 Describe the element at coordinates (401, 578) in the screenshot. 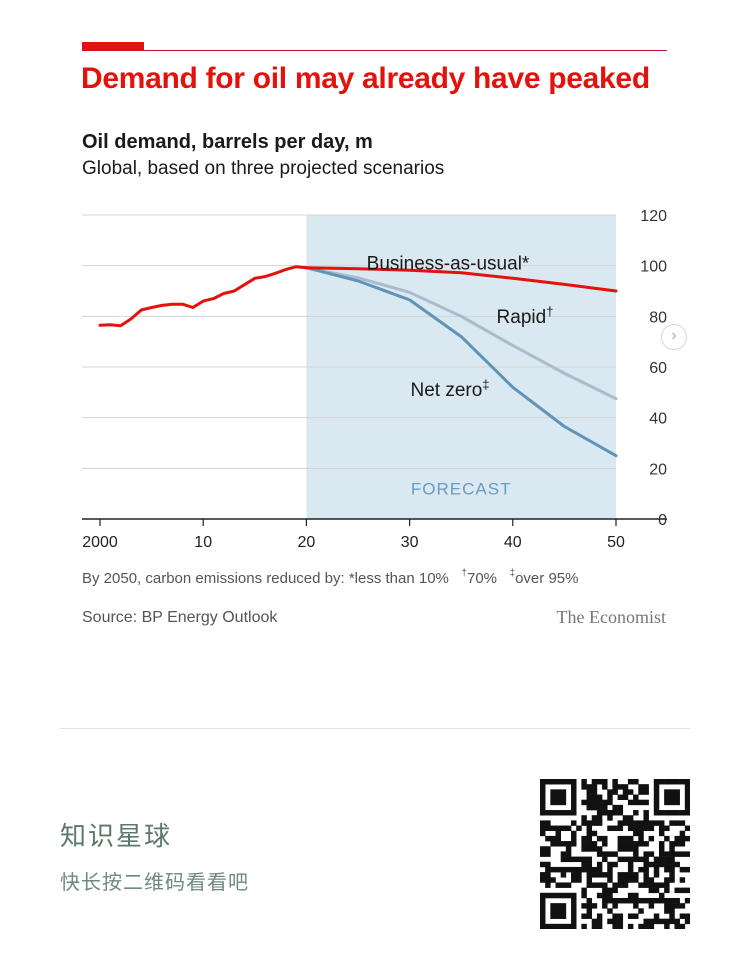

I see `footnote-bau-text: less than 10%` at that location.